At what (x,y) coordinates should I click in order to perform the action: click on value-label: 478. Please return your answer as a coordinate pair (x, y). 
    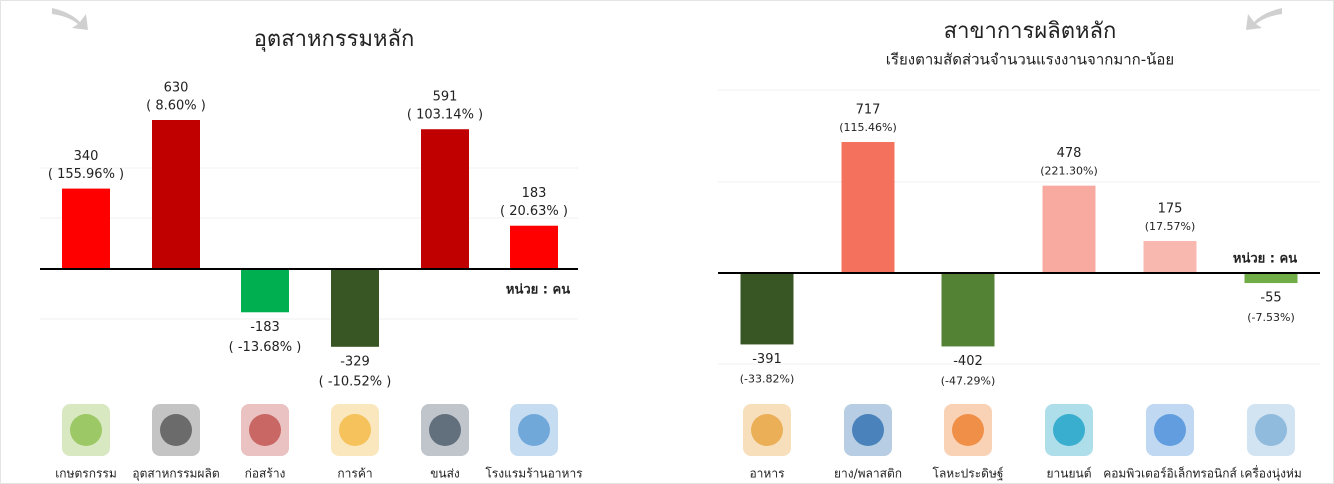
    Looking at the image, I should click on (1069, 153).